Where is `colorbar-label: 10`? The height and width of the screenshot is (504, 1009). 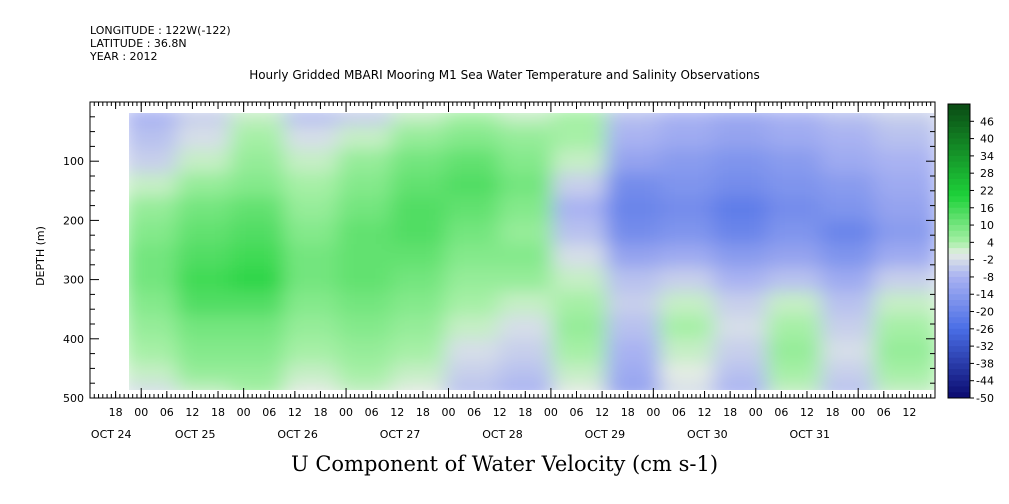
colorbar-label: 10 is located at coordinates (987, 225).